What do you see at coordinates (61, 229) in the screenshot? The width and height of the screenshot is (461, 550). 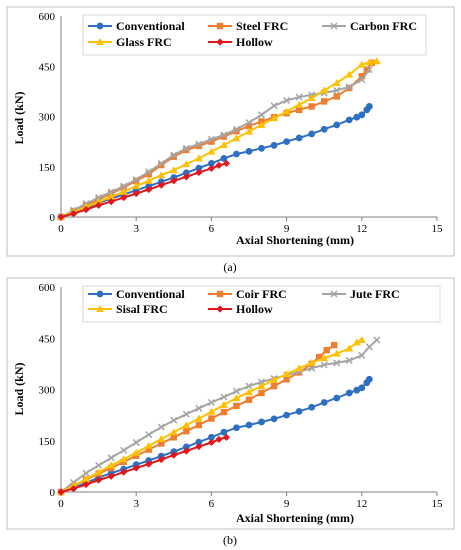 I see `x-tick-label: 0` at bounding box center [61, 229].